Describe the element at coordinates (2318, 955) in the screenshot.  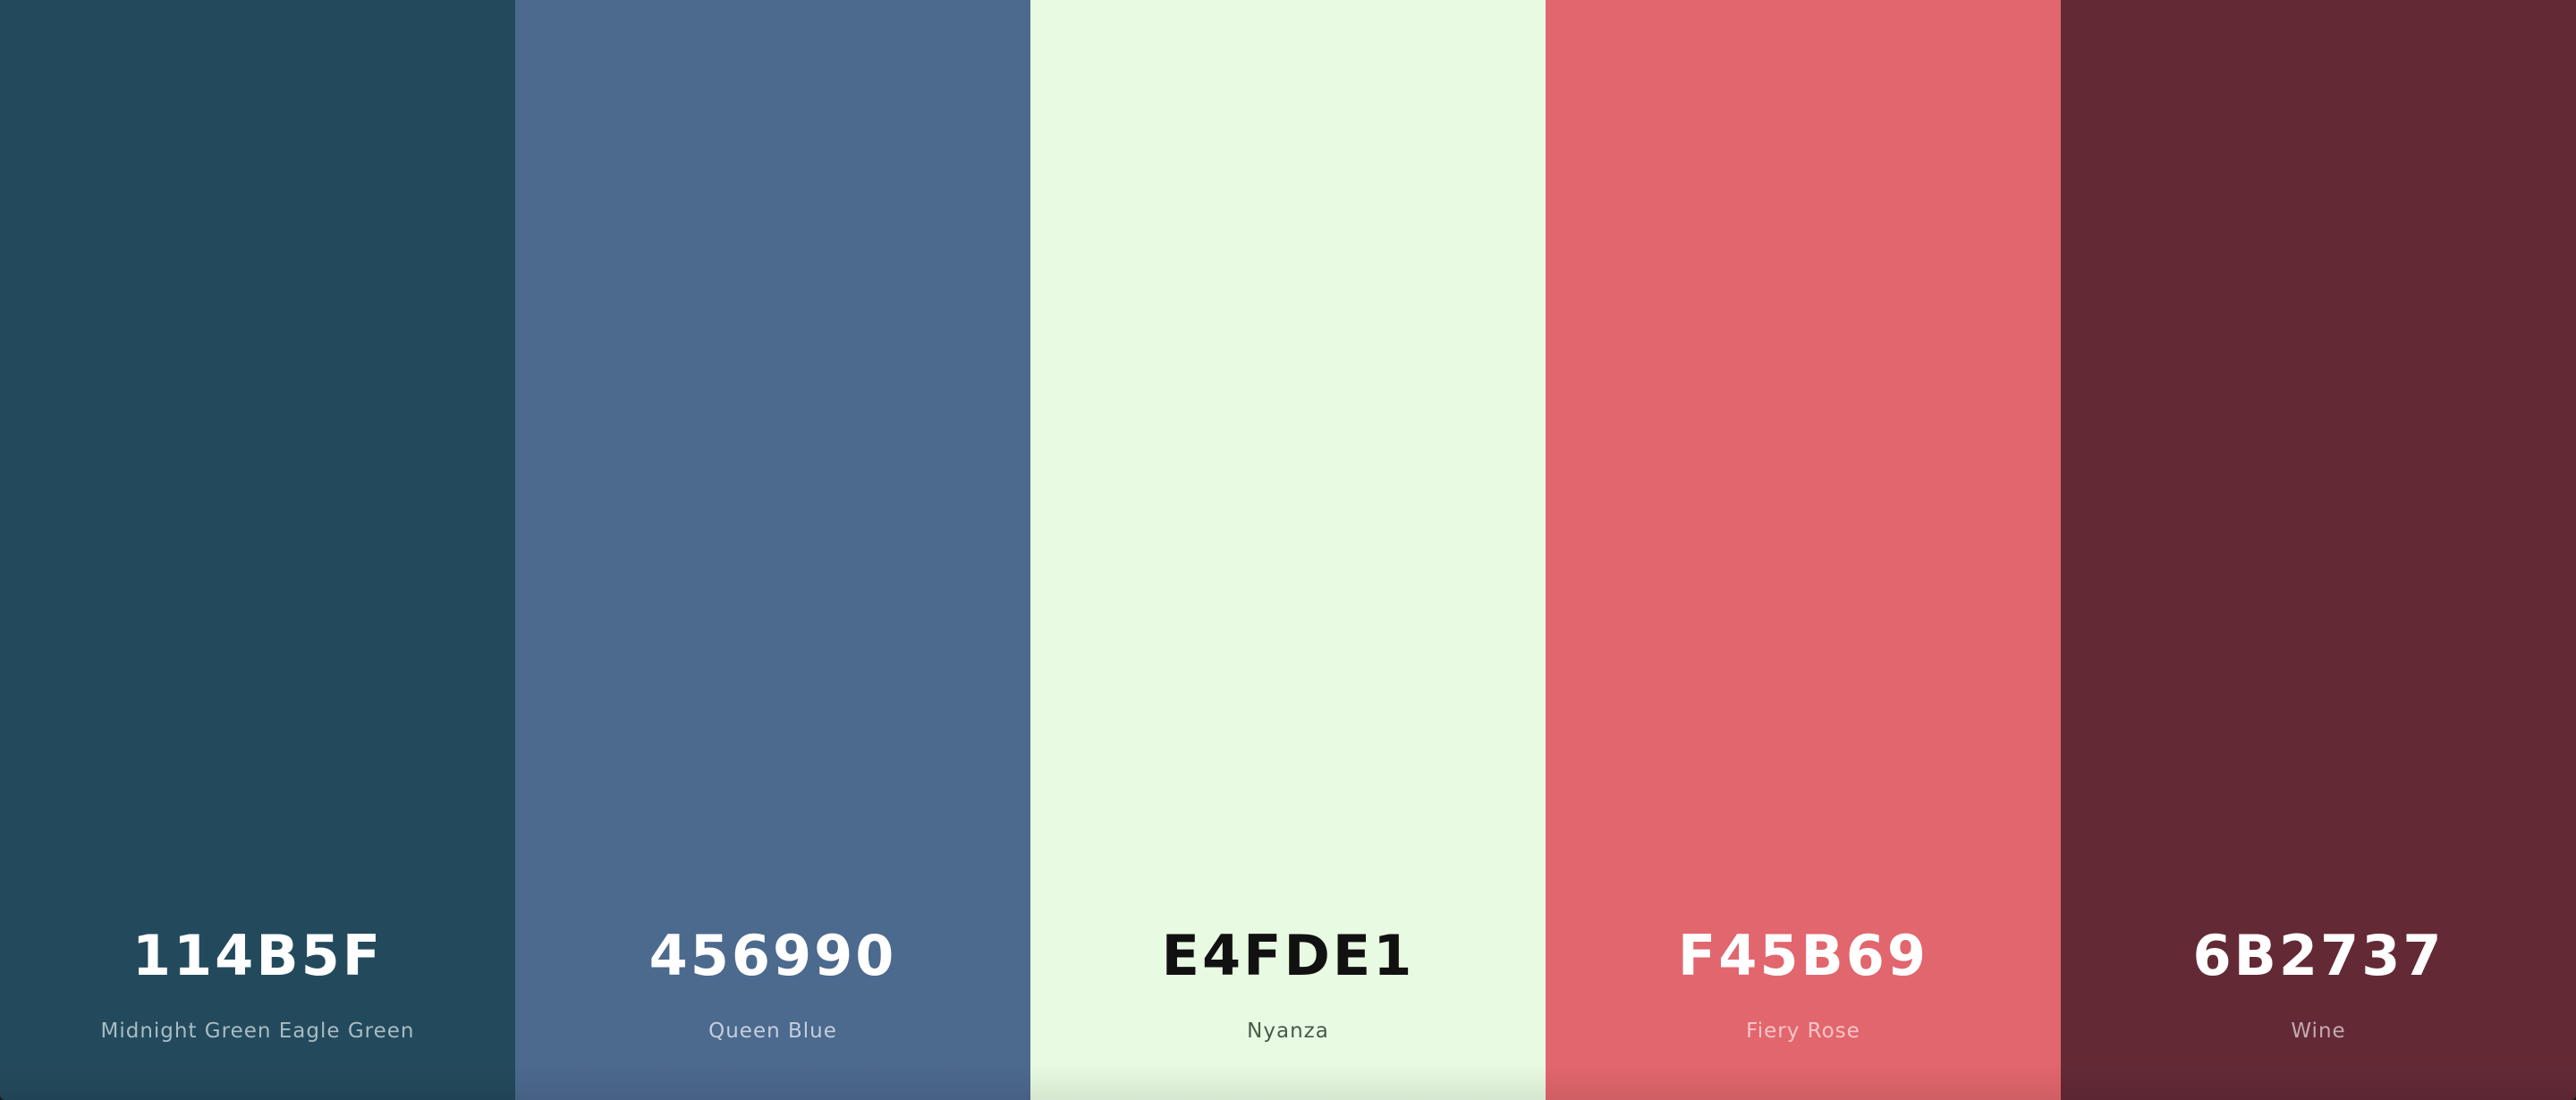
I see `swatch-hex-code: 6B2737` at that location.